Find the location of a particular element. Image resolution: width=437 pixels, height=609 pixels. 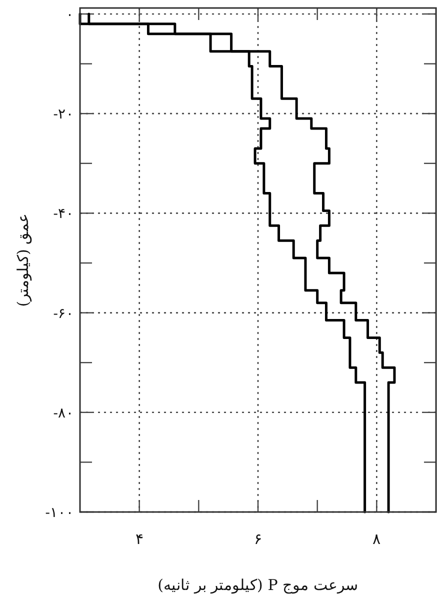

y-tick-label: ۰ is located at coordinates (70, 14).